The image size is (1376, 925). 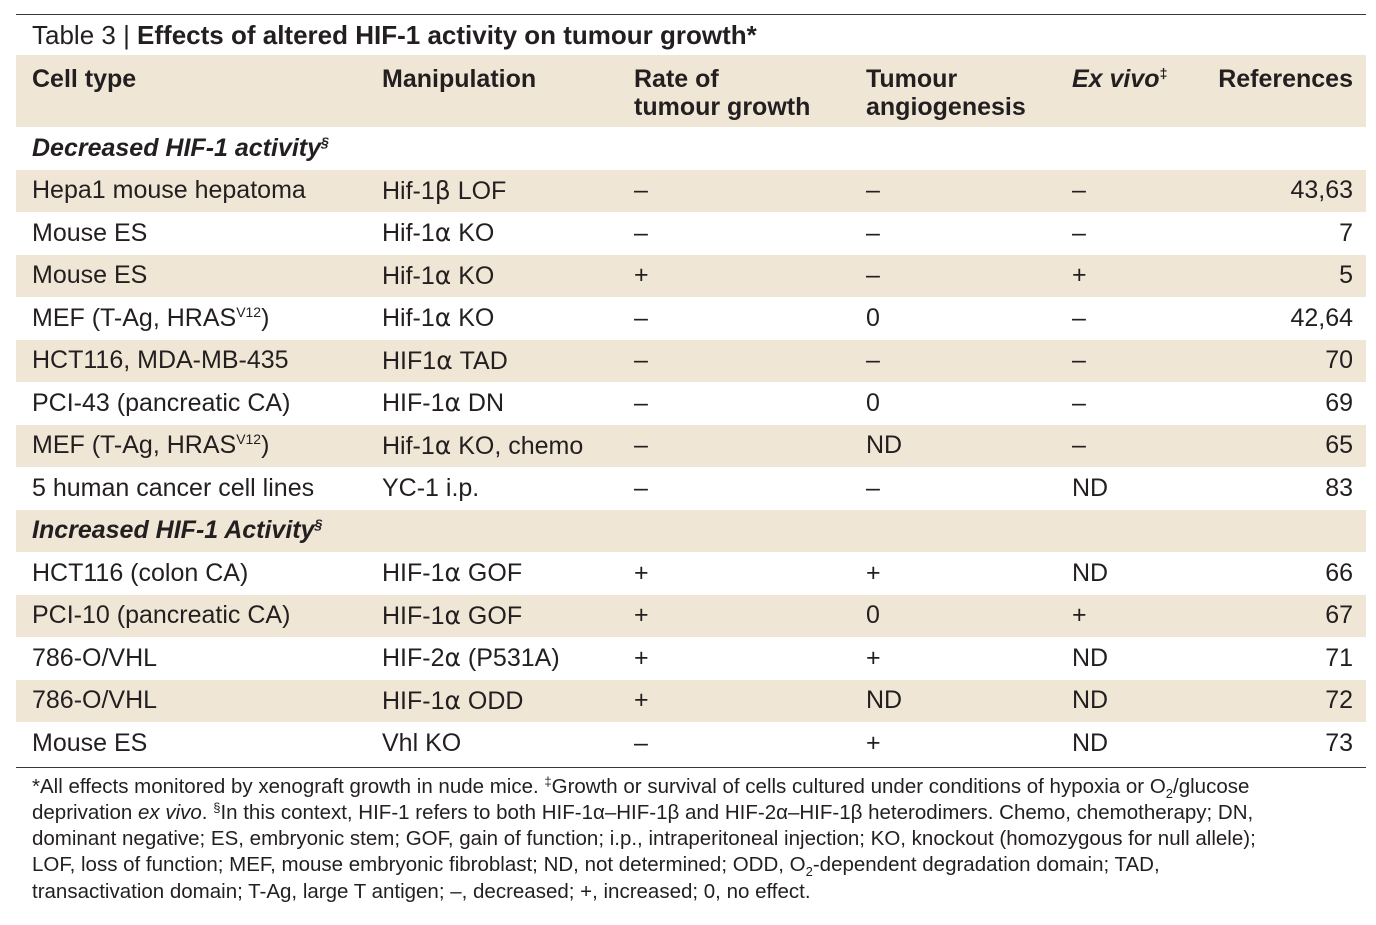 What do you see at coordinates (1339, 572) in the screenshot?
I see `references: 66` at bounding box center [1339, 572].